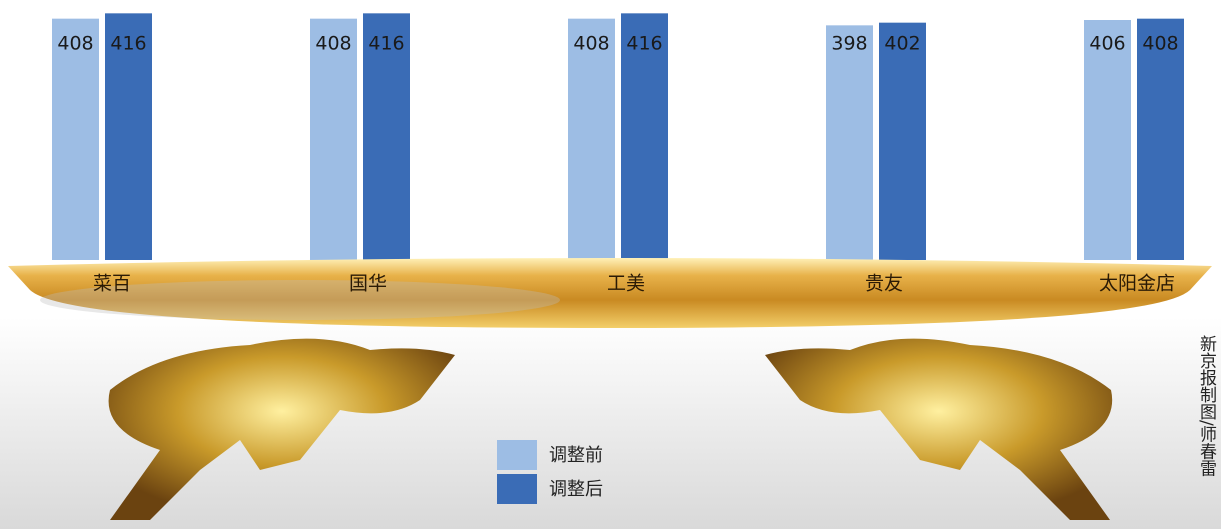 The width and height of the screenshot is (1221, 529). I want to click on value-label: 398, so click(849, 44).